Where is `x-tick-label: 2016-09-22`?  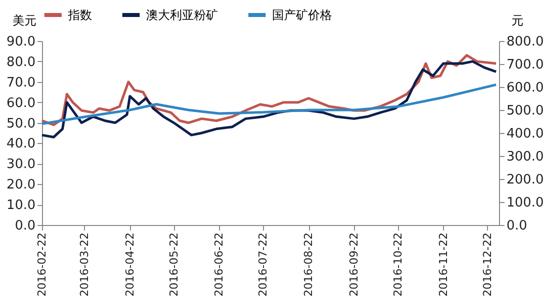
x-tick-label: 2016-09-22 is located at coordinates (353, 264).